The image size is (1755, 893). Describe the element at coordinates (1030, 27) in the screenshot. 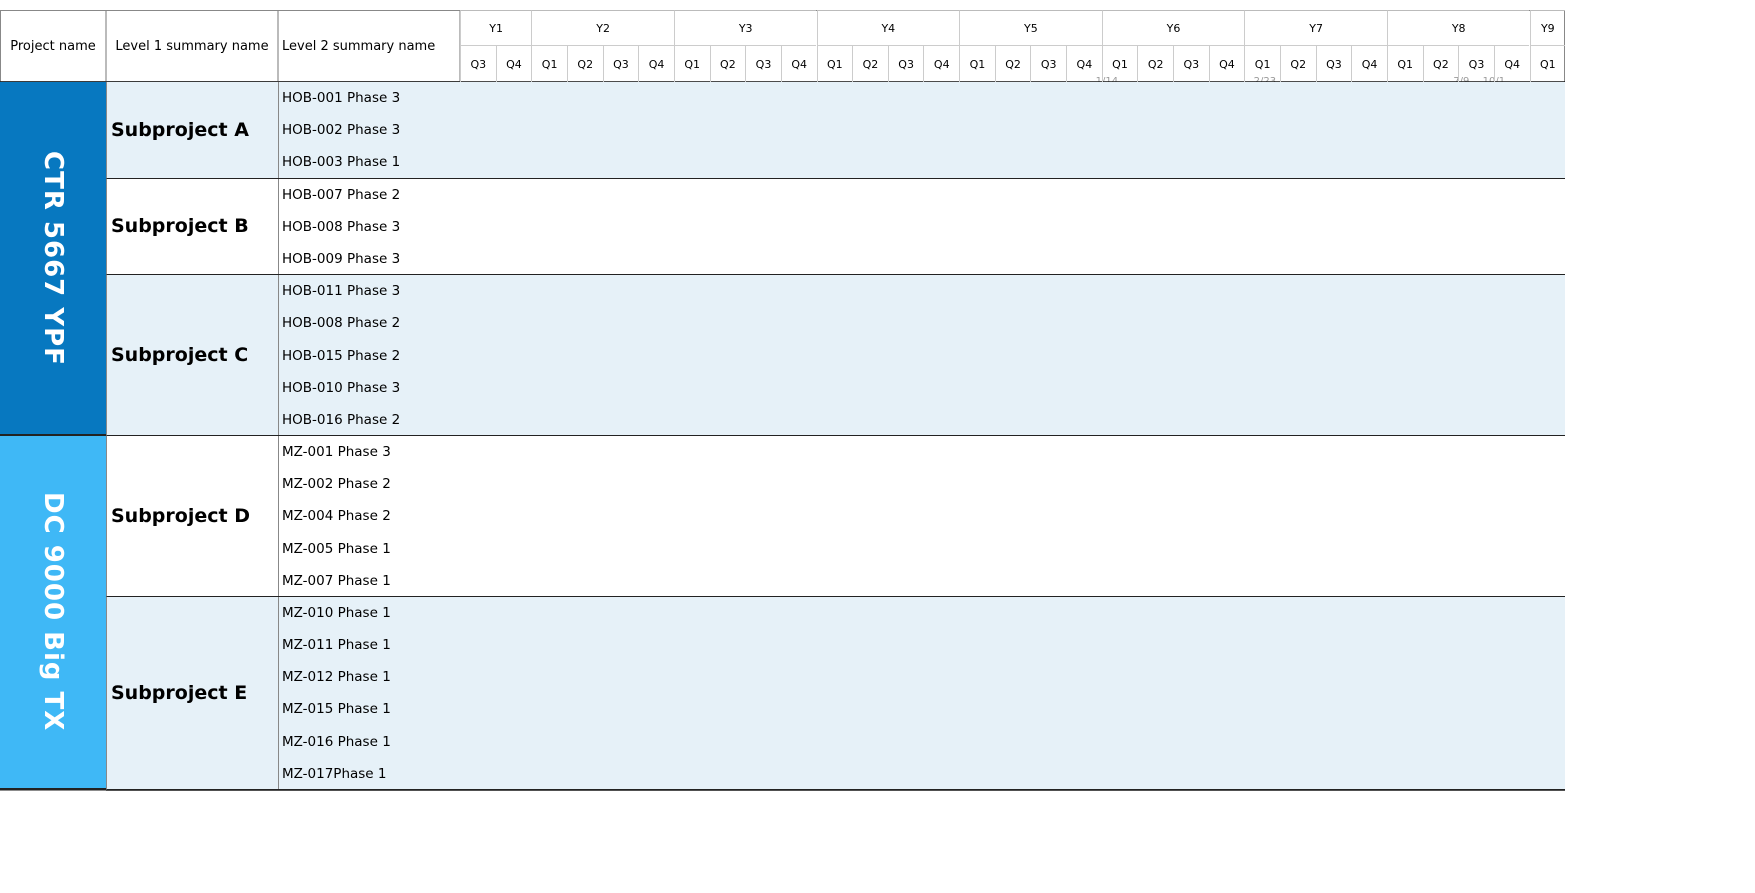

I see `year-label: Y5` at that location.